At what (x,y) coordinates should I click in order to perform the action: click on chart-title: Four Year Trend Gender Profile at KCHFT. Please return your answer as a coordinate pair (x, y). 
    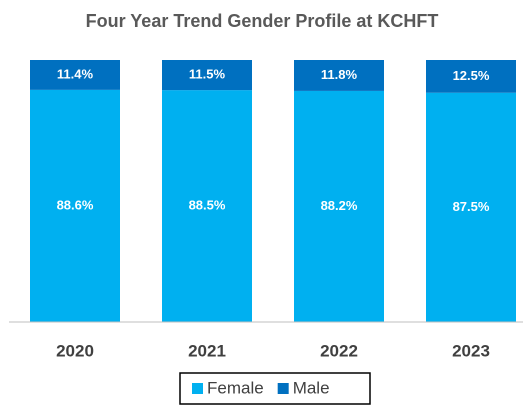
    Looking at the image, I should click on (262, 21).